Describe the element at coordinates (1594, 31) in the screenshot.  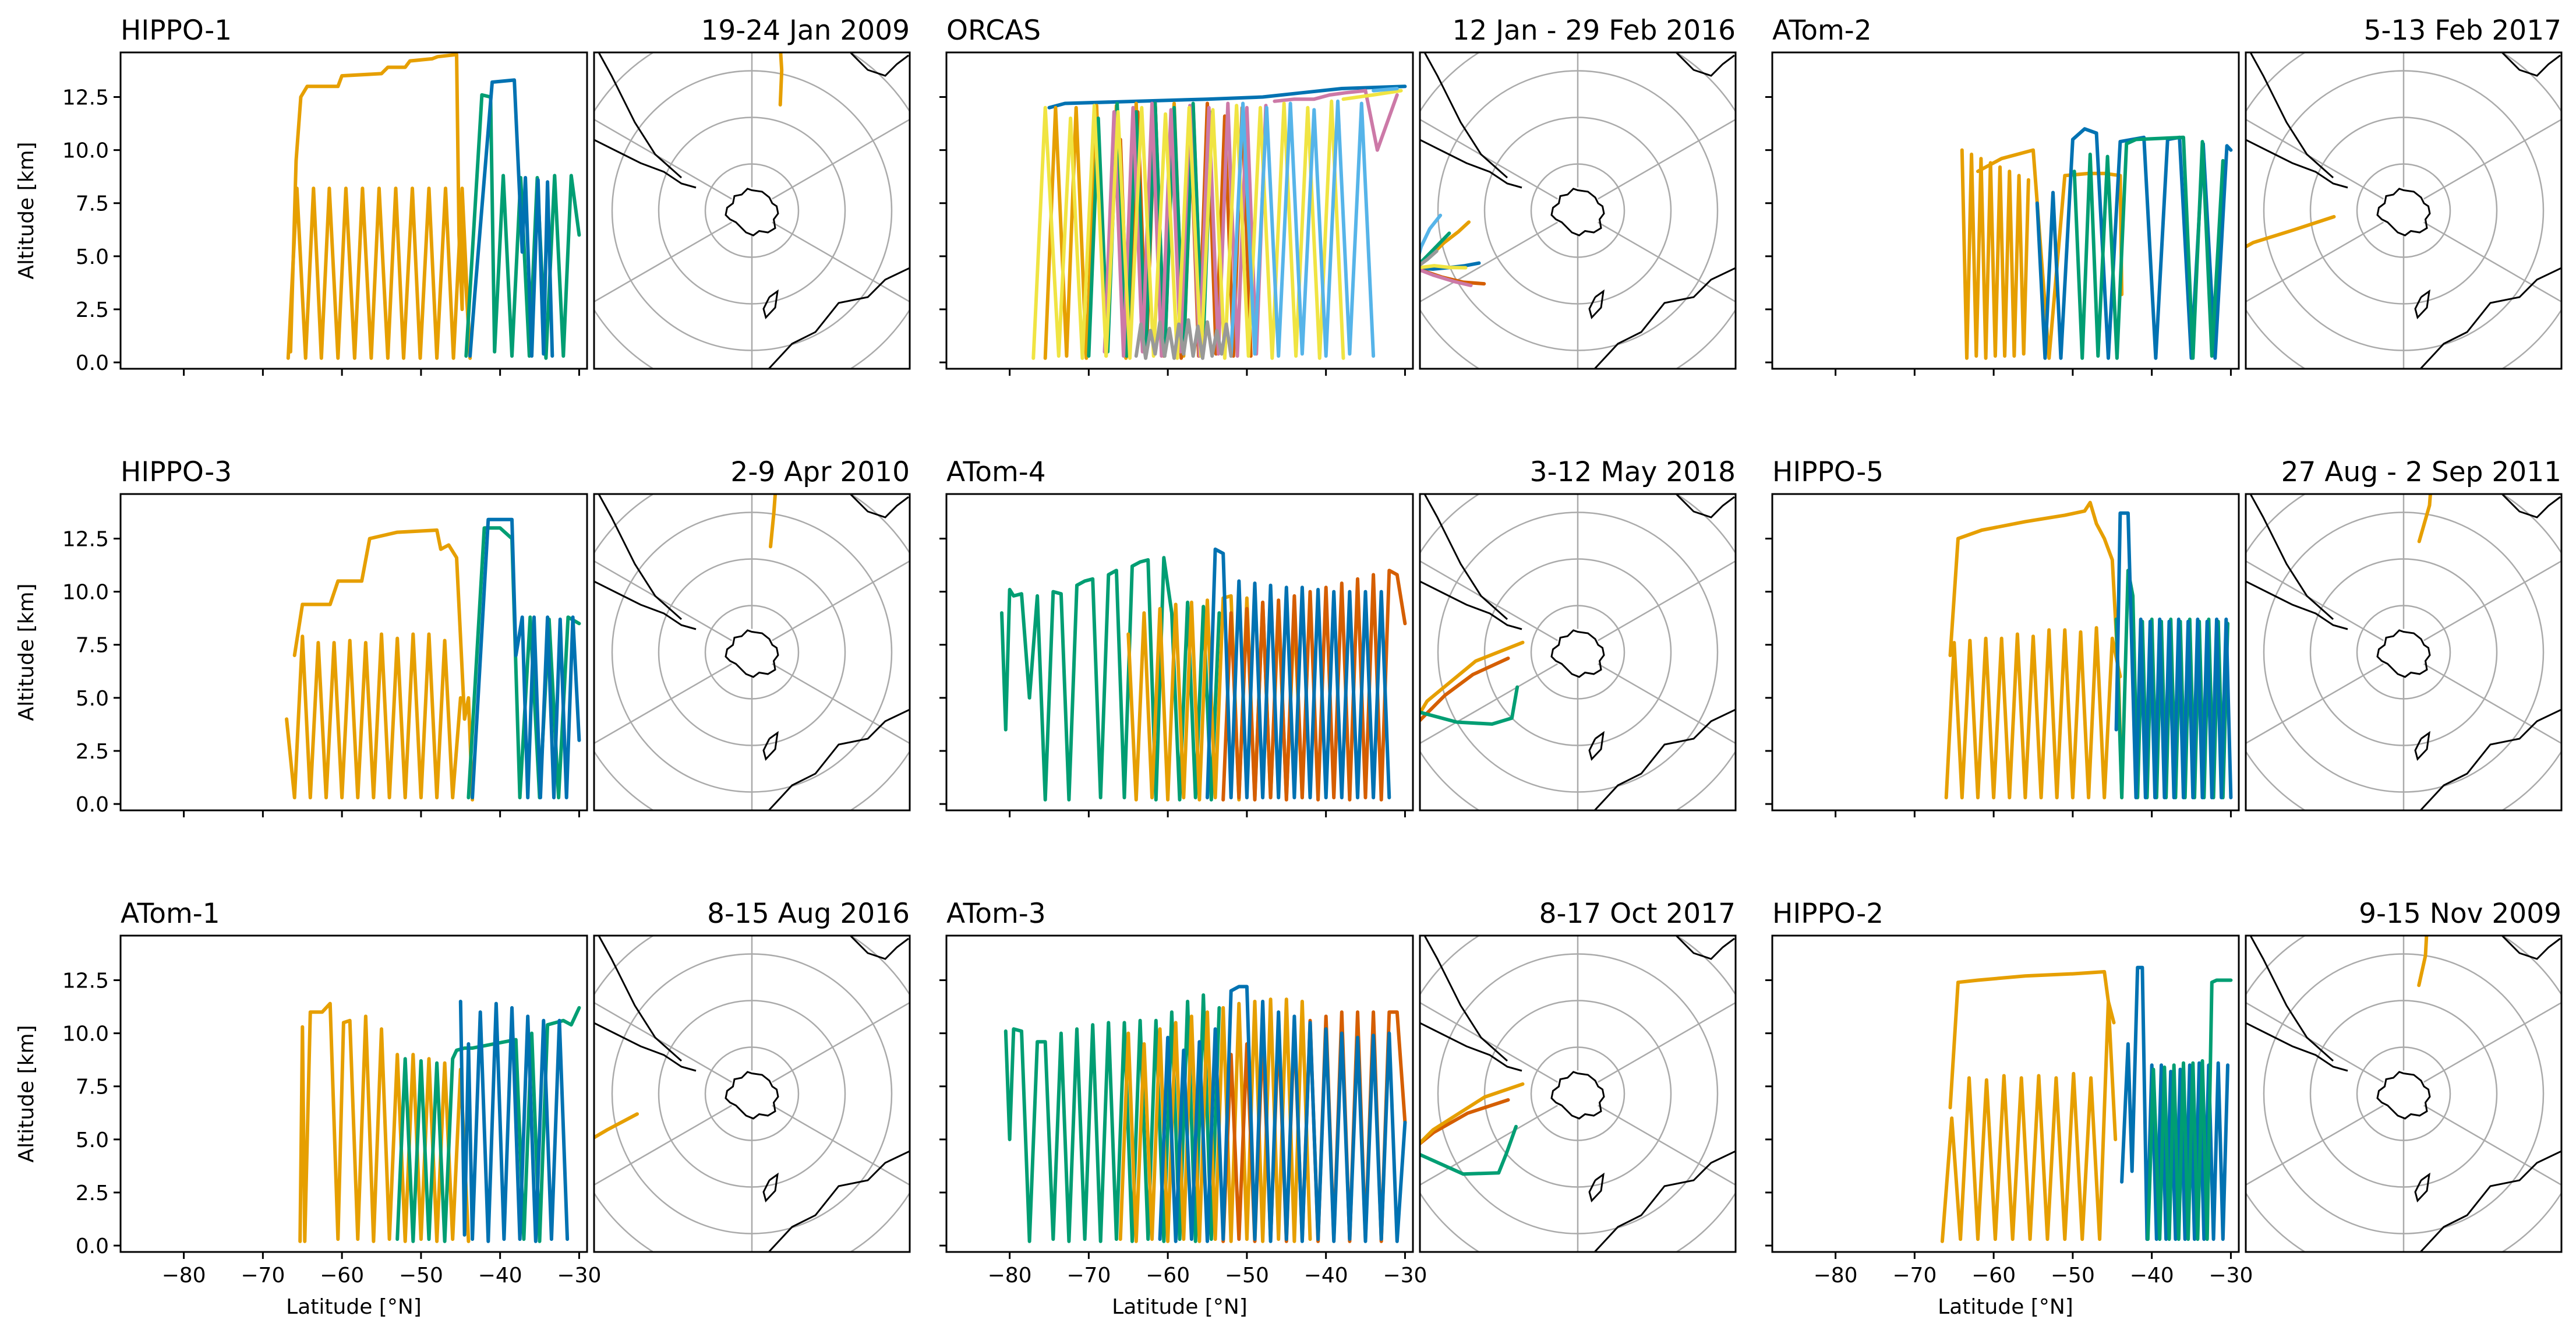
I see `panel-date: 12 Jan - 29 Feb 2016` at that location.